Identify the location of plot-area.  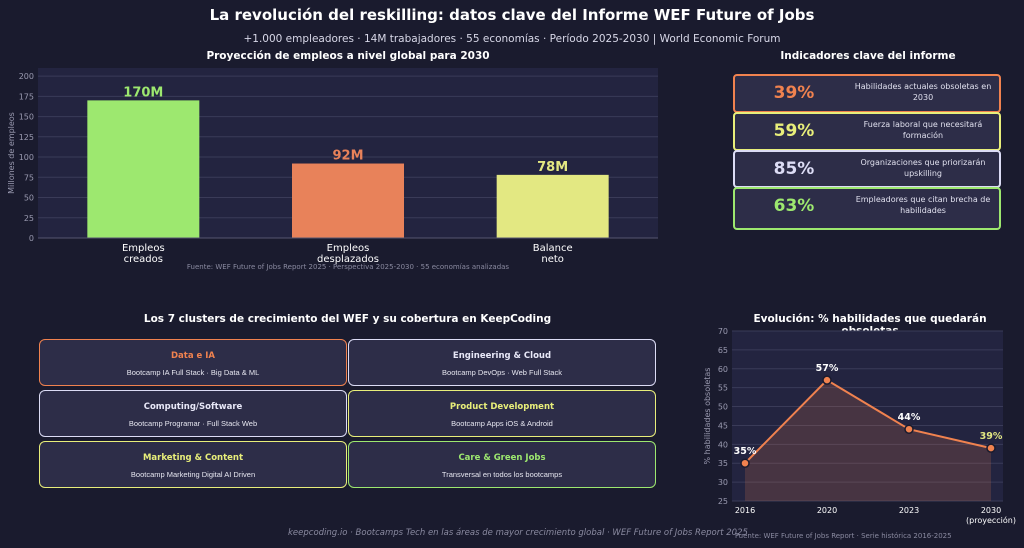
(867, 416).